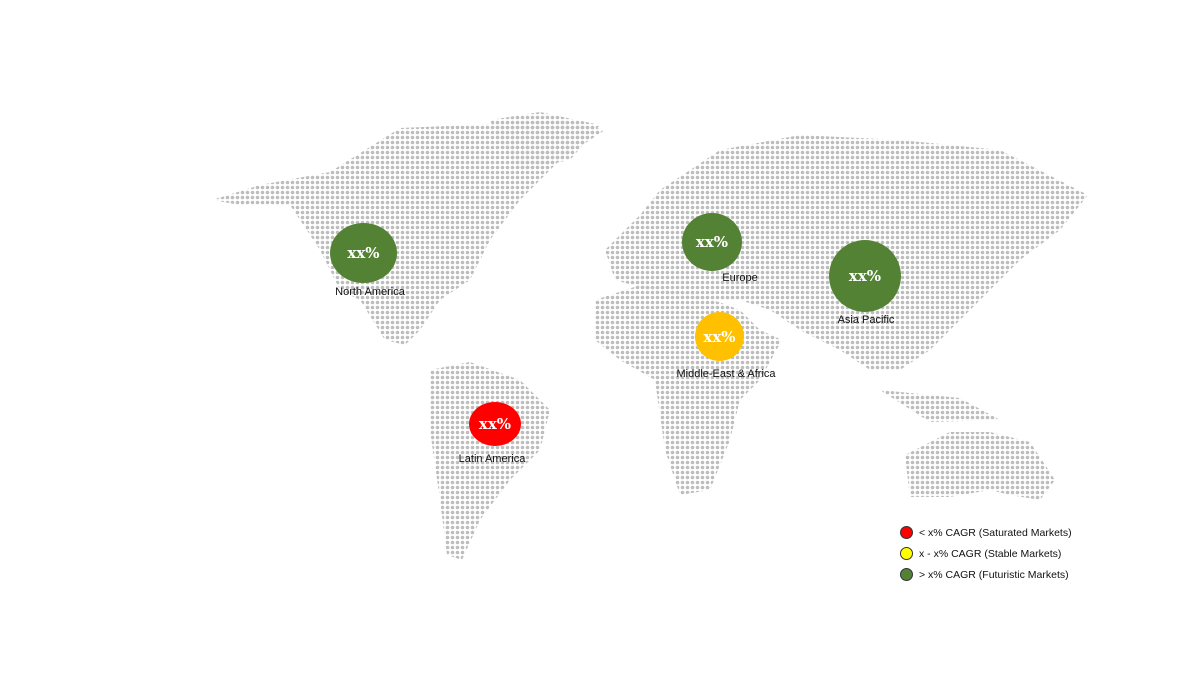  Describe the element at coordinates (719, 336) in the screenshot. I see `middle-east-africa-bubble: xx%` at that location.